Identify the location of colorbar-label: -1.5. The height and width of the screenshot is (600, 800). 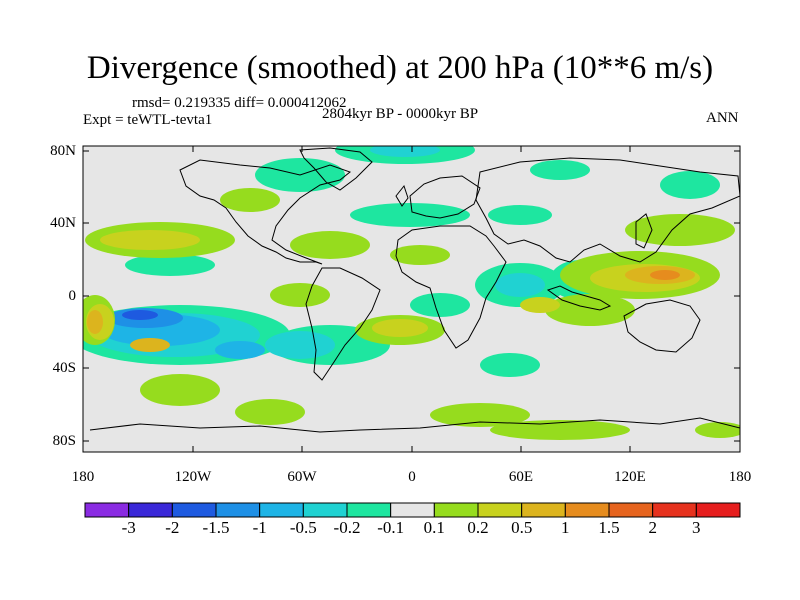
(216, 527).